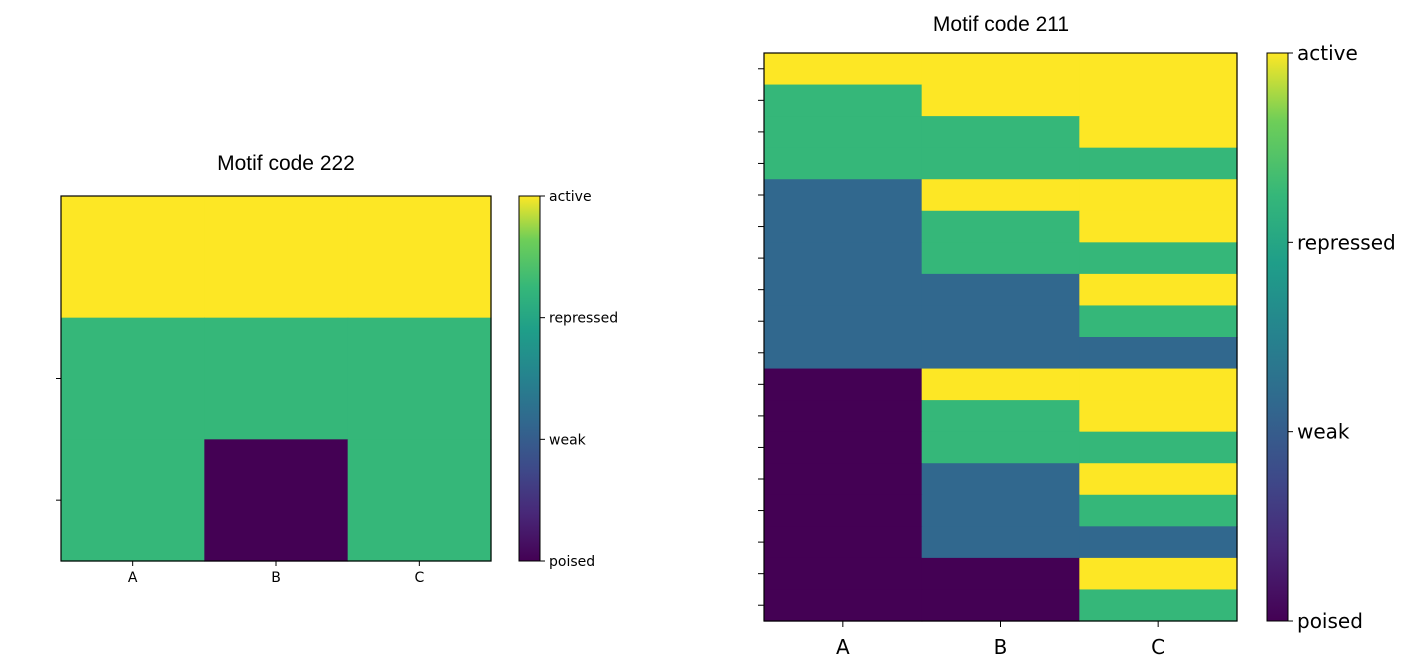  What do you see at coordinates (286, 163) in the screenshot?
I see `chart-title: Motif code 222` at bounding box center [286, 163].